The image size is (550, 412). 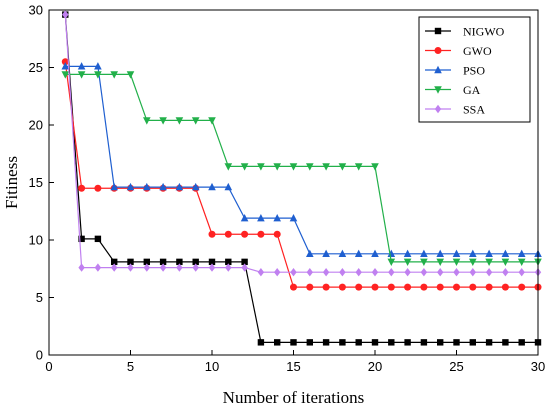 I want to click on y-tick-label: 5, so click(x=39, y=297).